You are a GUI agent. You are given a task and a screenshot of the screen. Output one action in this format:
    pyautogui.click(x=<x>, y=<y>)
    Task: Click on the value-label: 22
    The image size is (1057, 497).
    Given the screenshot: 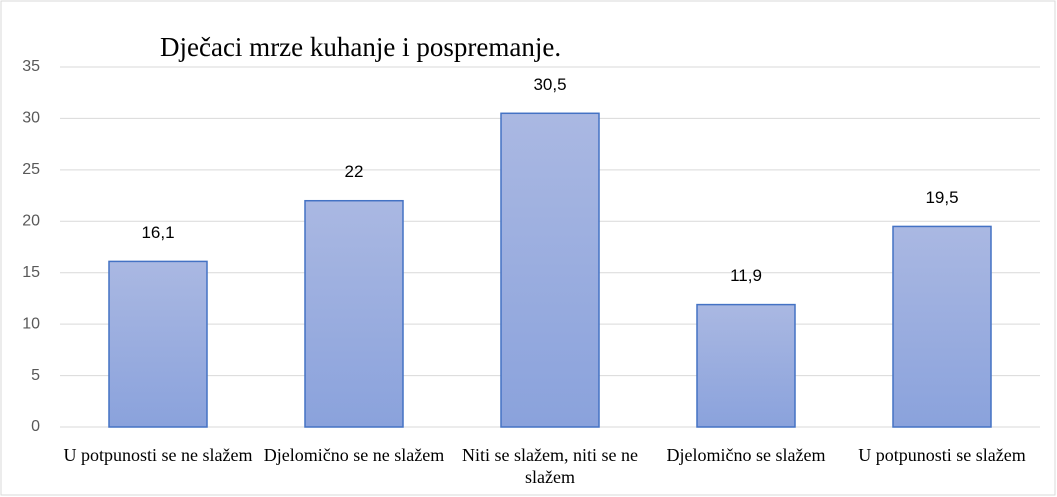 What is the action you would take?
    pyautogui.click(x=354, y=171)
    